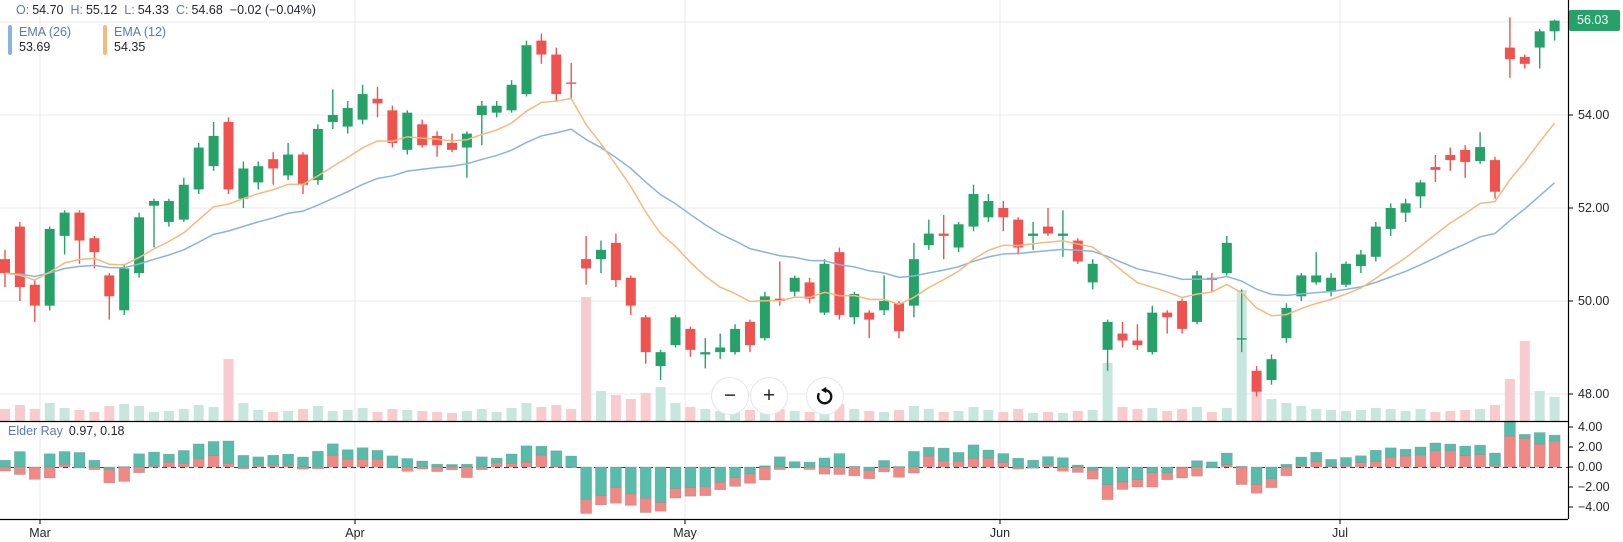 The height and width of the screenshot is (542, 1623). What do you see at coordinates (1340, 533) in the screenshot?
I see `svg-text: Jul` at bounding box center [1340, 533].